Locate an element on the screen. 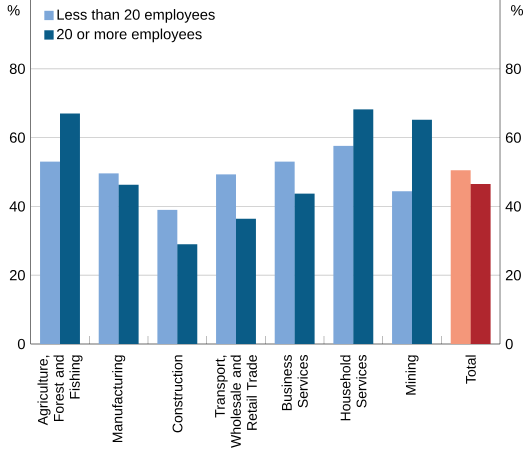 The width and height of the screenshot is (528, 473). legend-label: Less than 20 employees is located at coordinates (136, 15).